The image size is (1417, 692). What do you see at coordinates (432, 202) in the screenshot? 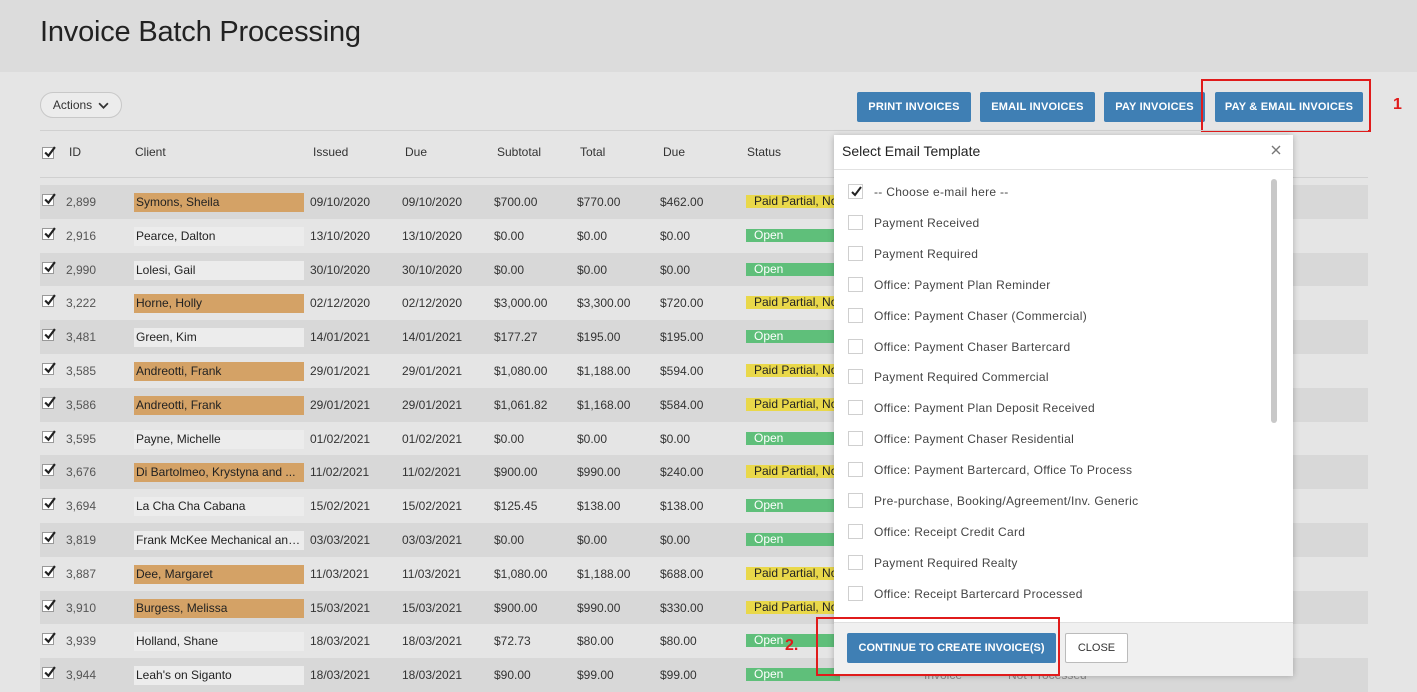
I see `cell-due-date: 09/10/2020` at bounding box center [432, 202].